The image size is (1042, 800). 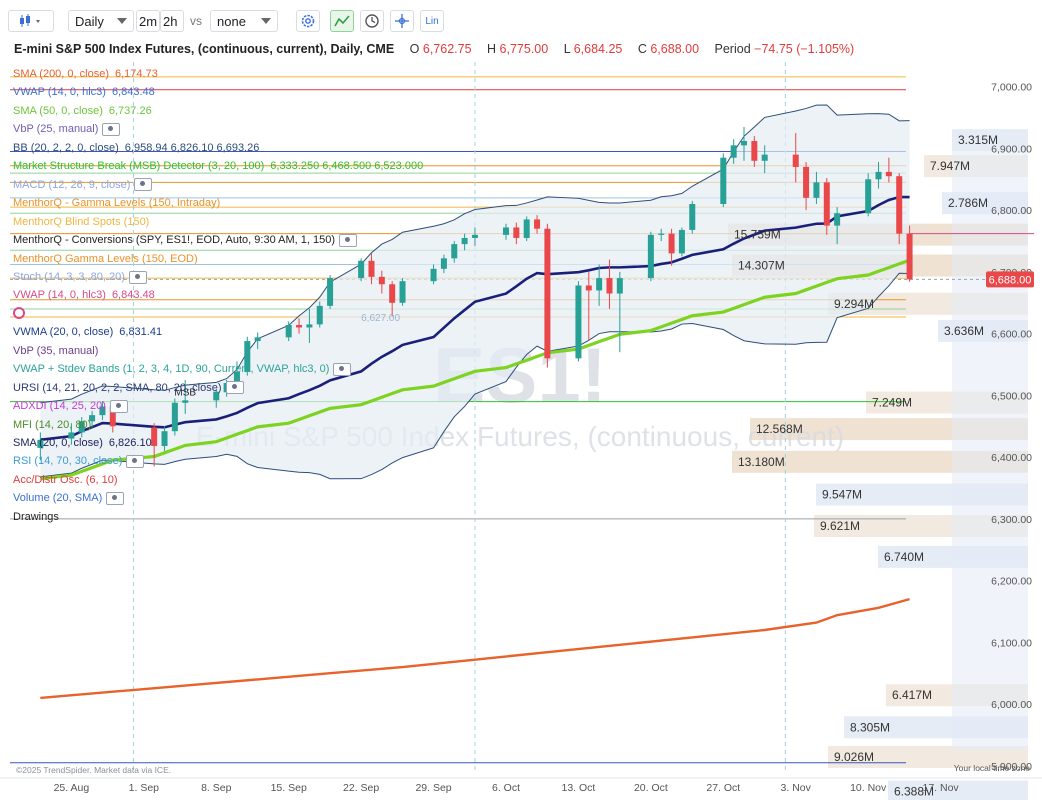 I want to click on indicator-row, so click(x=19, y=314).